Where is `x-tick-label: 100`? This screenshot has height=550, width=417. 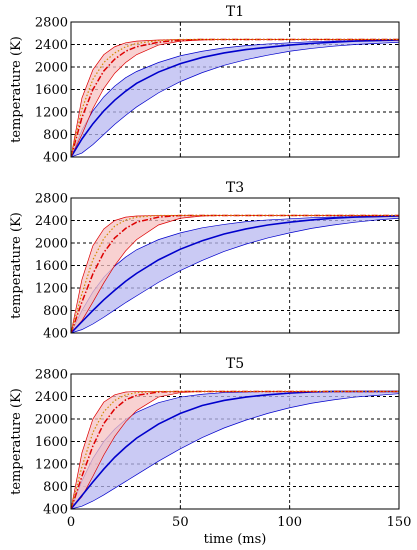
x-tick-label: 100 is located at coordinates (289, 522).